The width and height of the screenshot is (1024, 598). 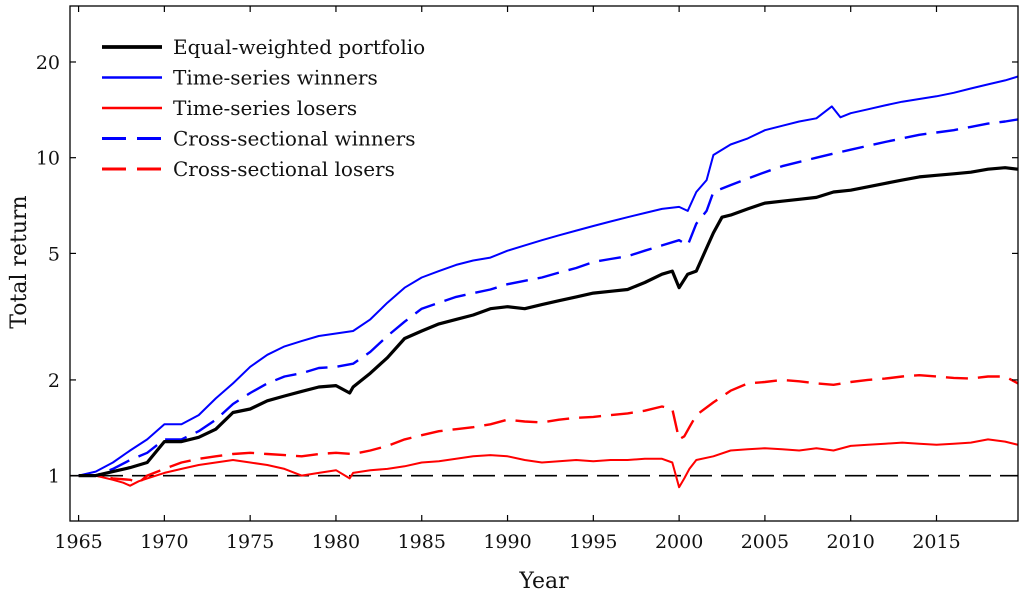 I want to click on legend-label: Time-series losers, so click(x=265, y=108).